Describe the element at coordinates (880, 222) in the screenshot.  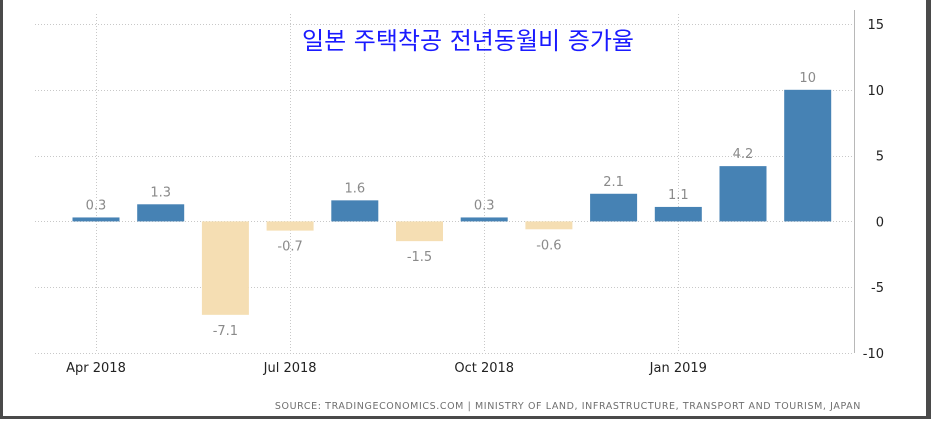
I see `y-tick-label: 0` at that location.